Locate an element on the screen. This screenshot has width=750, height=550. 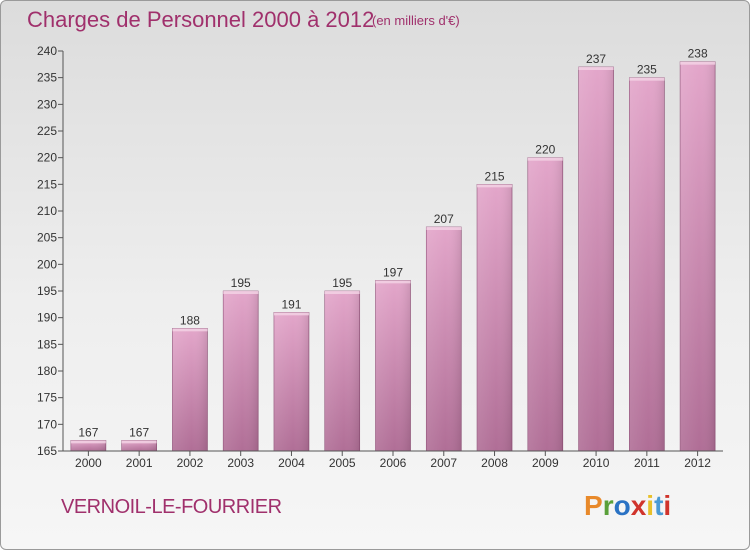
x-tick-label: 2004 is located at coordinates (291, 463).